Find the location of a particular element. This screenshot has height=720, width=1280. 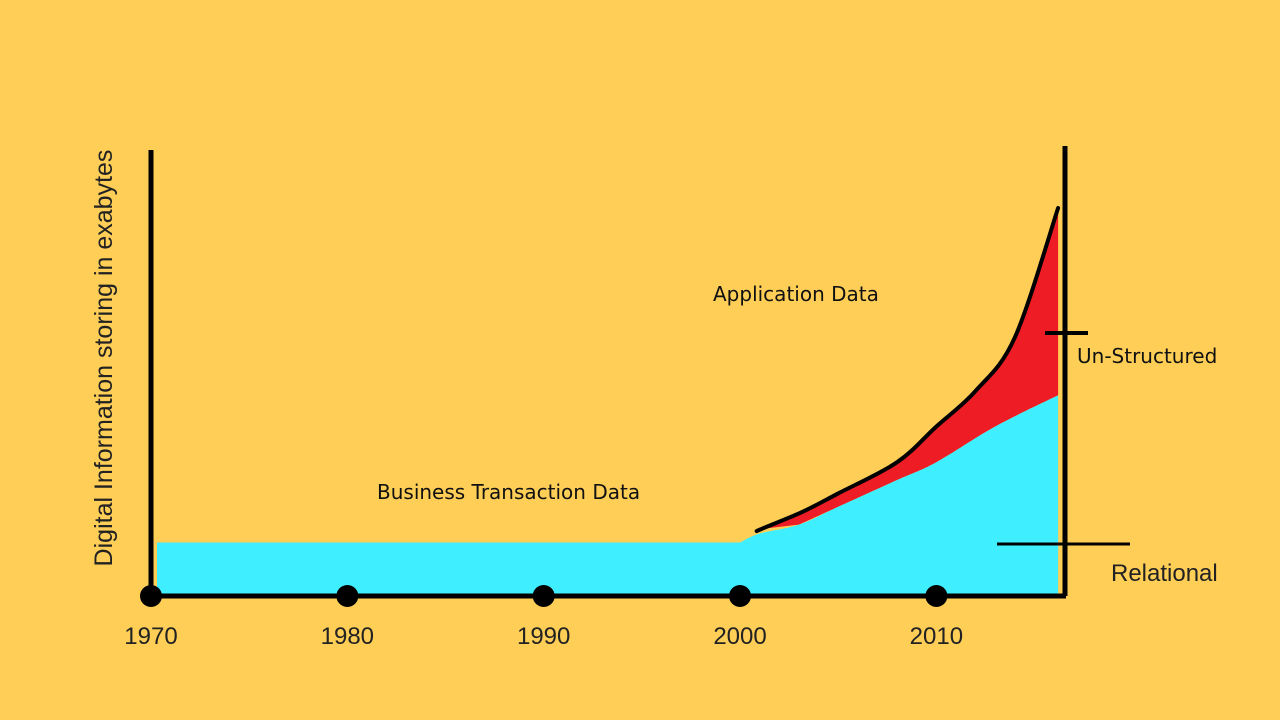

annotation-leader-lines is located at coordinates (1063, 438).